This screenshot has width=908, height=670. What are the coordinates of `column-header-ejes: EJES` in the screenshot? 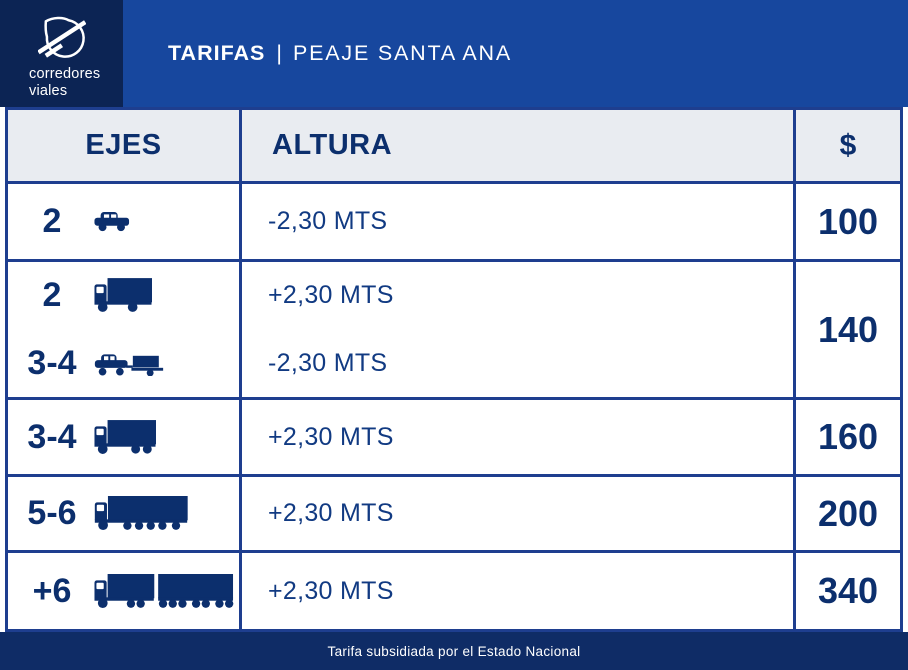 It's located at (125, 145).